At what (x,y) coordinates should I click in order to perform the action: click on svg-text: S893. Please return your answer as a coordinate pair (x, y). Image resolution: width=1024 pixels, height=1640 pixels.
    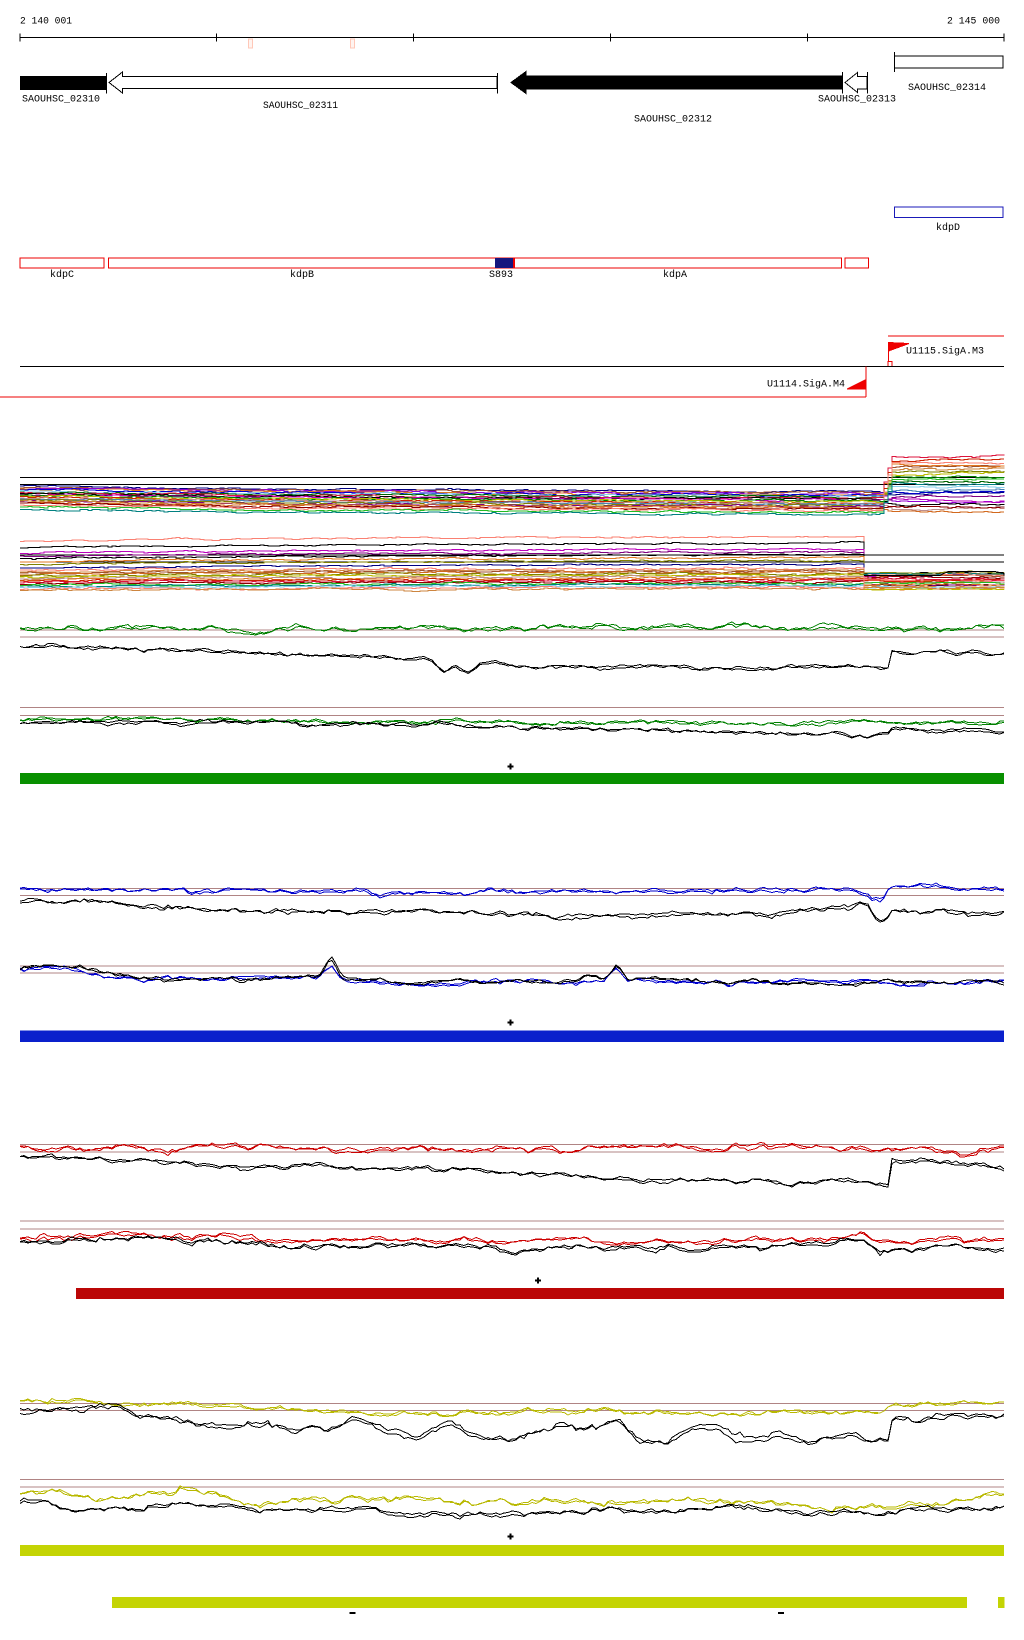
    Looking at the image, I should click on (501, 275).